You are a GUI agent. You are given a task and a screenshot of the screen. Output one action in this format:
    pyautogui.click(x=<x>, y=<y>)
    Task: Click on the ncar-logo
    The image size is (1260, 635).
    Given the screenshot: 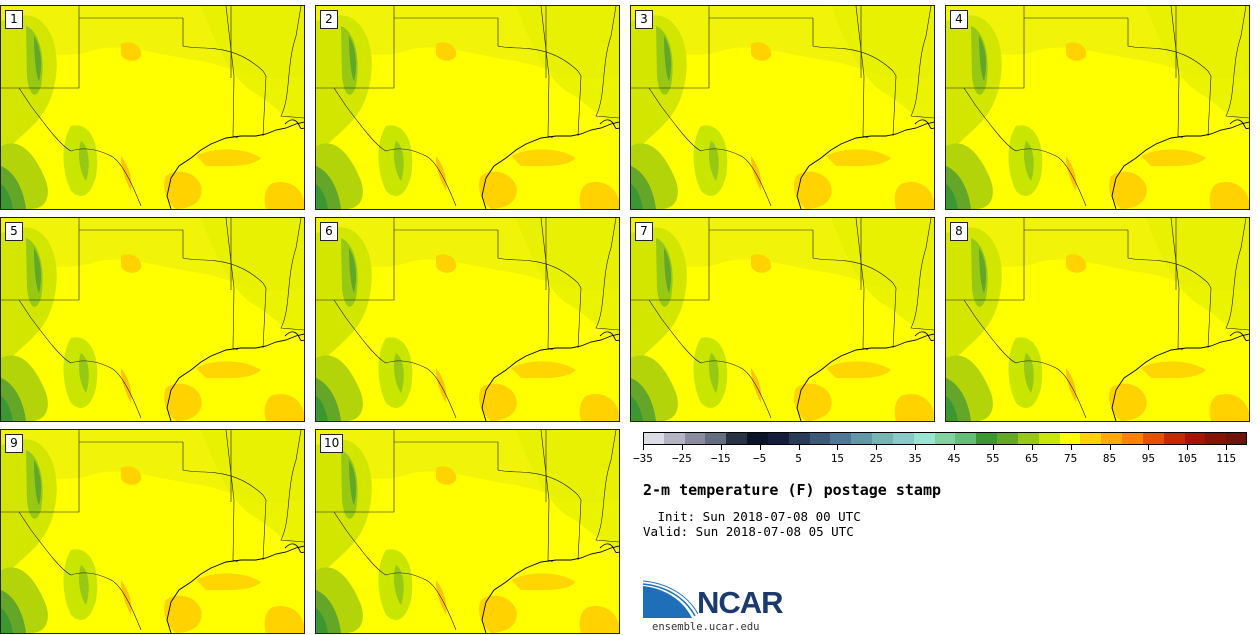 What is the action you would take?
    pyautogui.click(x=670, y=599)
    